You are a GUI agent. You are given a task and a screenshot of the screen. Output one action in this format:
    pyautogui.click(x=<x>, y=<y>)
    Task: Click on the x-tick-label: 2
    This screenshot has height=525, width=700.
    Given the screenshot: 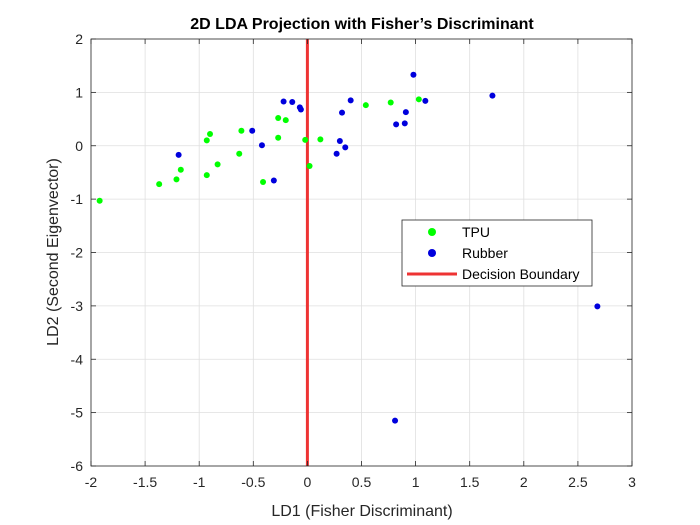 What is the action you would take?
    pyautogui.click(x=524, y=482)
    